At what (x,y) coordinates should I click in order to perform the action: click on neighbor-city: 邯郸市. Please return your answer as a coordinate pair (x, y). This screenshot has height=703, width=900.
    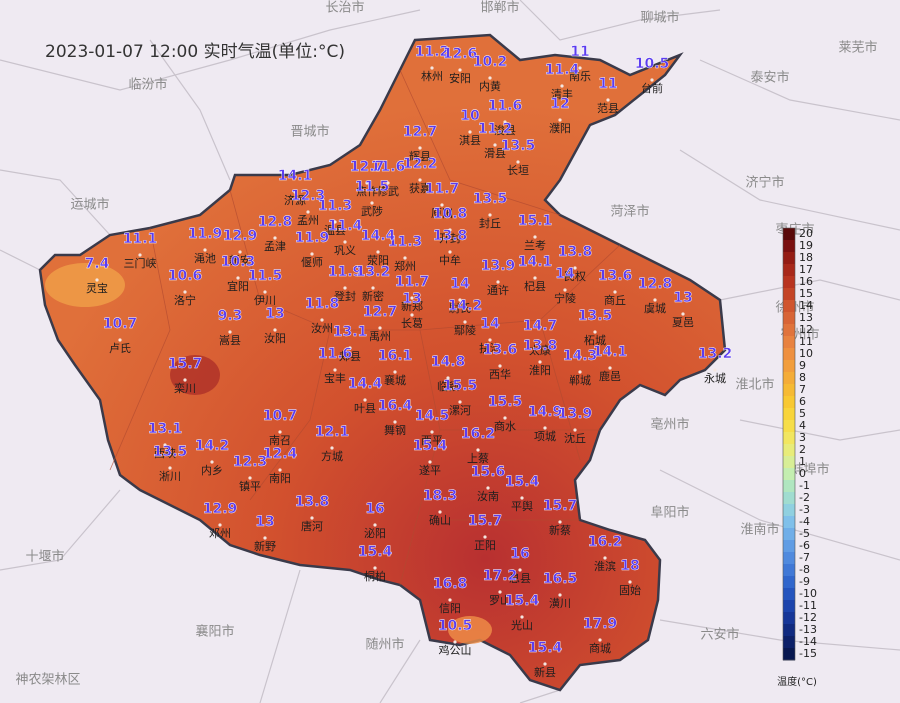
    Looking at the image, I should click on (499, 8).